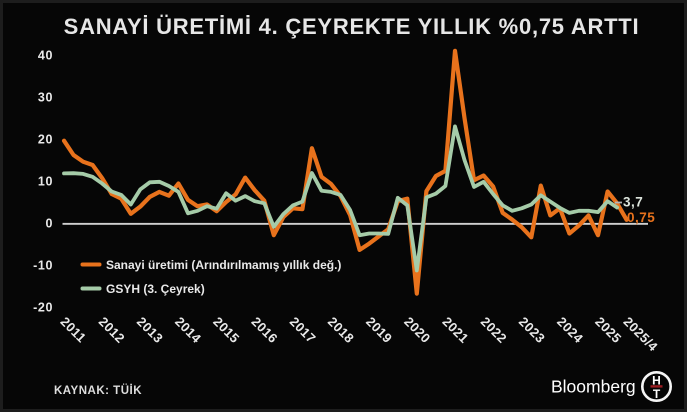 The image size is (687, 412). What do you see at coordinates (593, 387) in the screenshot?
I see `svg-text: Bloomberg` at bounding box center [593, 387].